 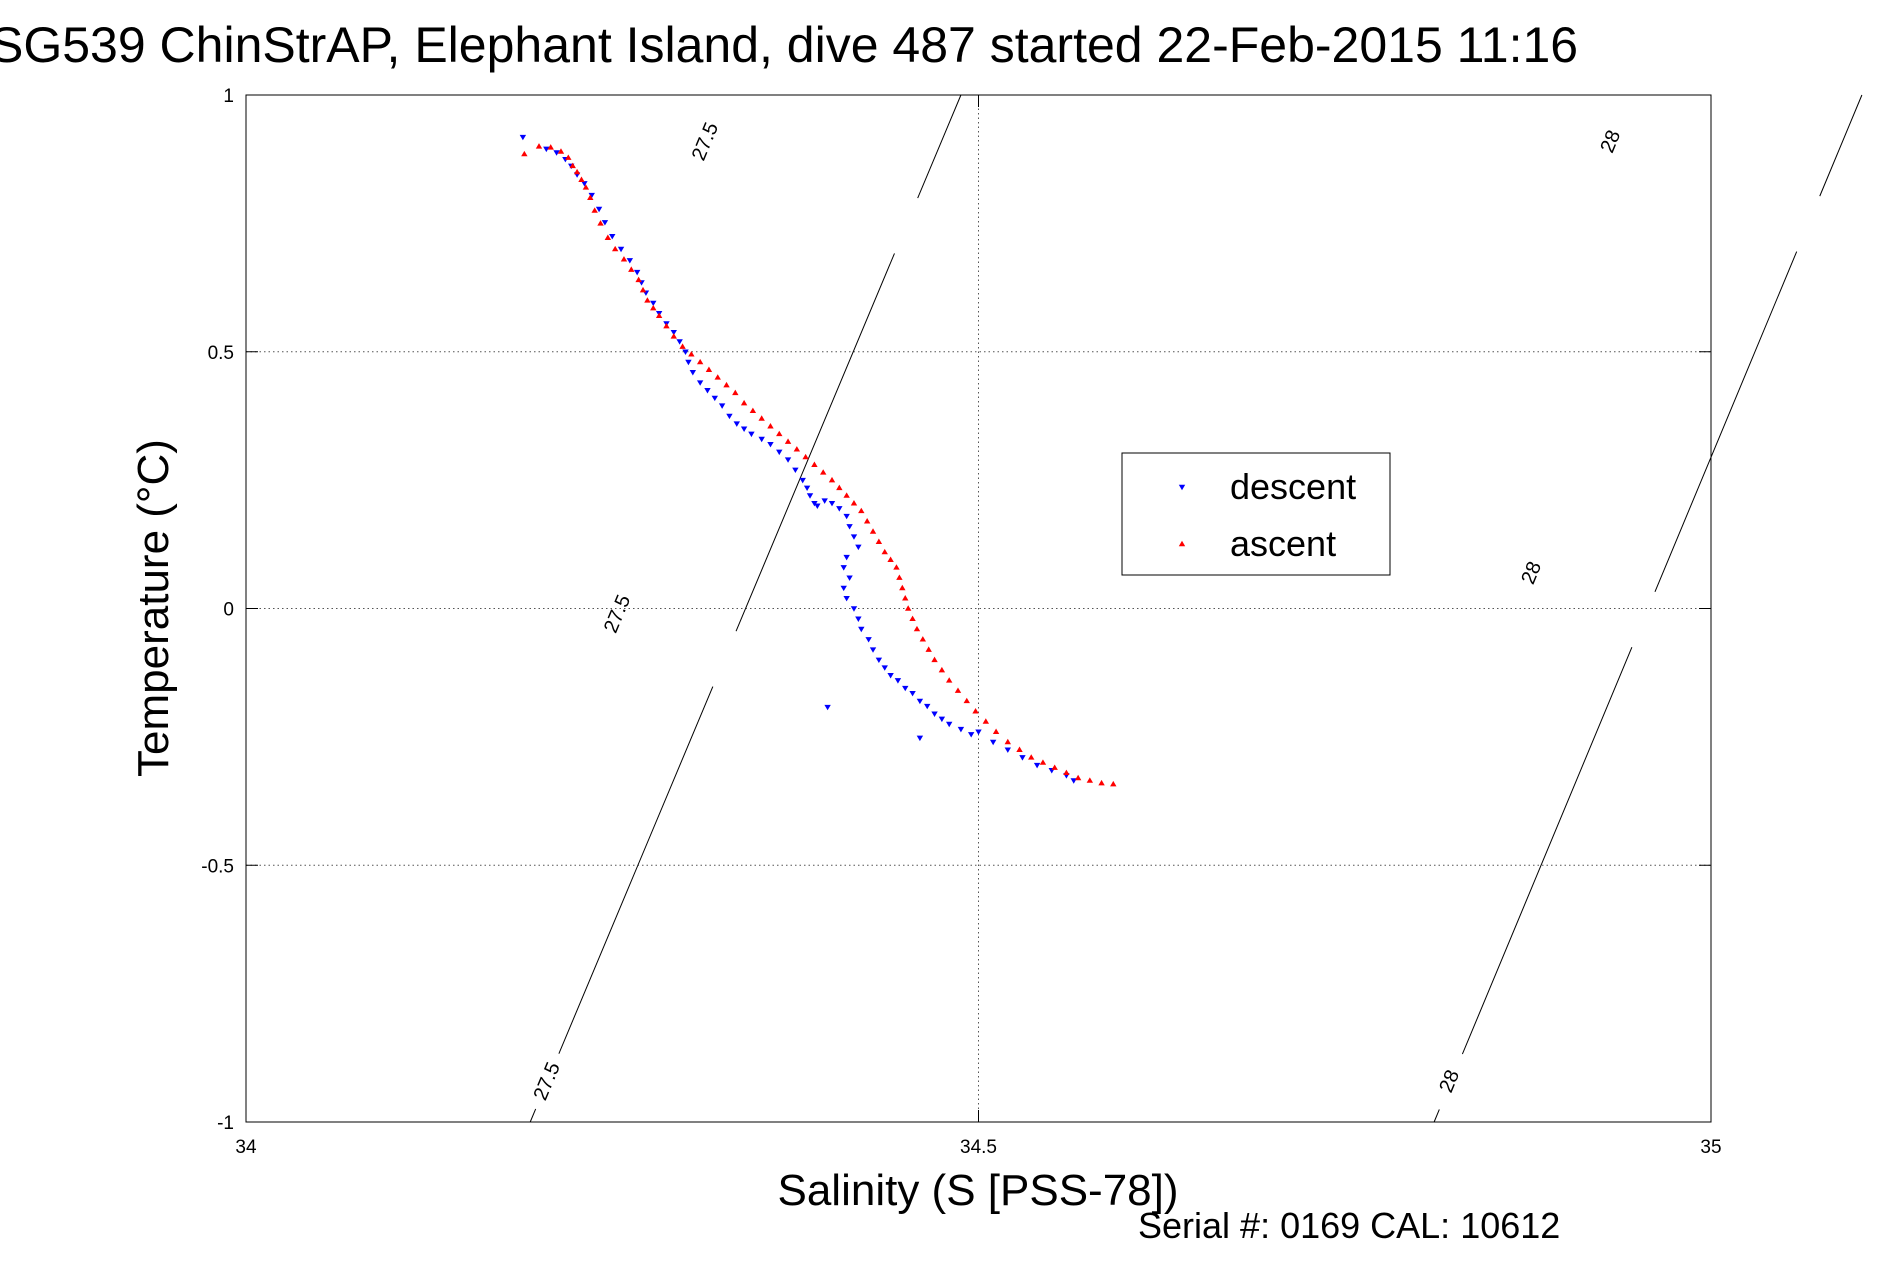 What do you see at coordinates (246, 1147) in the screenshot?
I see `x-tick-label: 34` at bounding box center [246, 1147].